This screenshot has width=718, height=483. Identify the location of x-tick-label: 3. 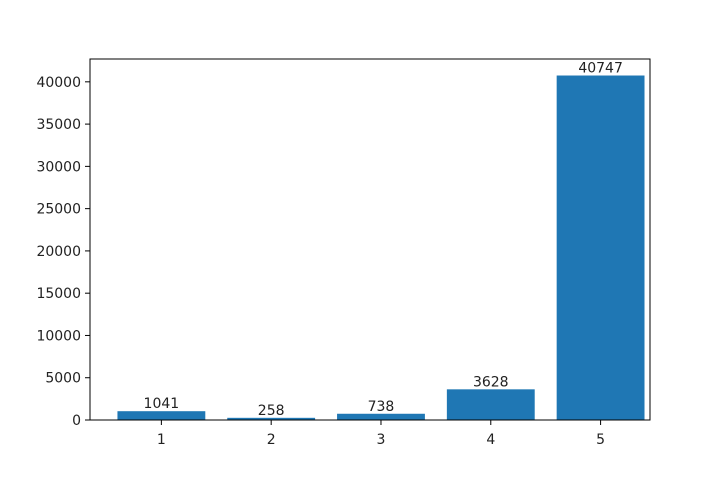
(381, 440).